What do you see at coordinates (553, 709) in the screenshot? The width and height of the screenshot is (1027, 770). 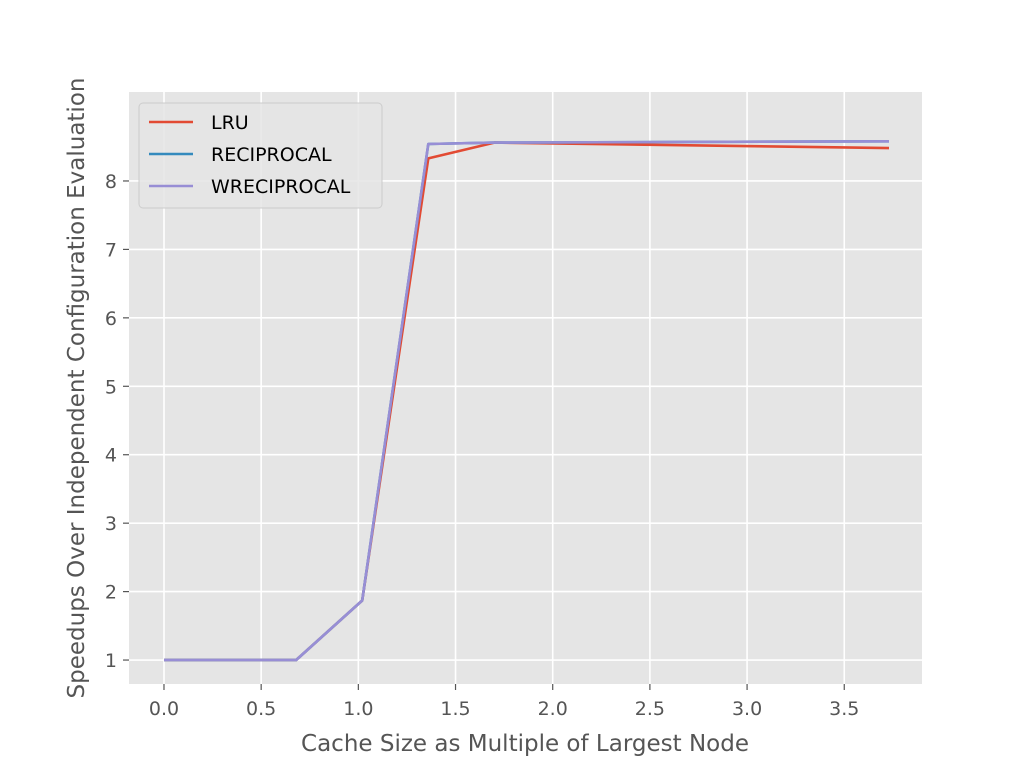 I see `x-tick-label: 2.0` at bounding box center [553, 709].